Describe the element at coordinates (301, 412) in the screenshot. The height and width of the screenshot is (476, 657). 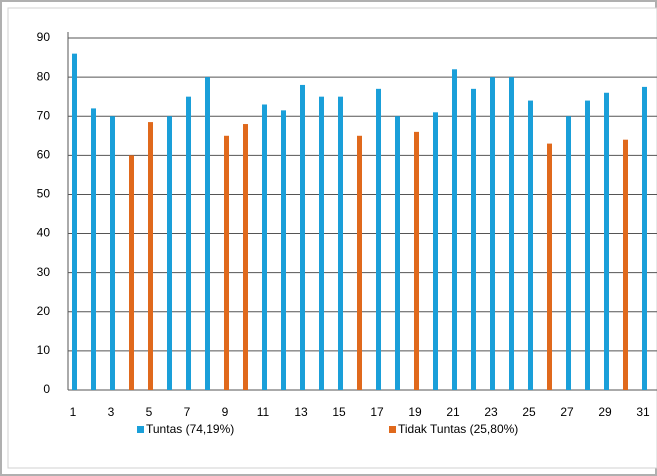
I see `x-tick-label: 13` at that location.